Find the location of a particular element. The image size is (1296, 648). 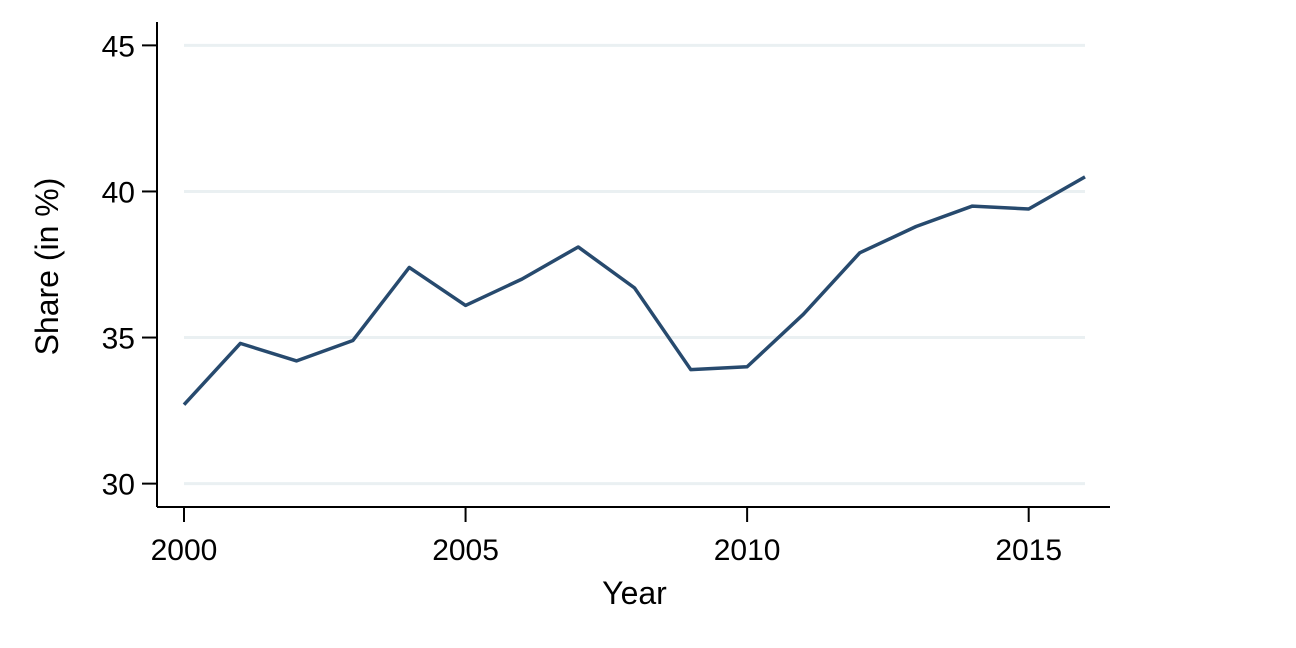

y-axis-ticks: 30 35 40 45 is located at coordinates (129, 266).